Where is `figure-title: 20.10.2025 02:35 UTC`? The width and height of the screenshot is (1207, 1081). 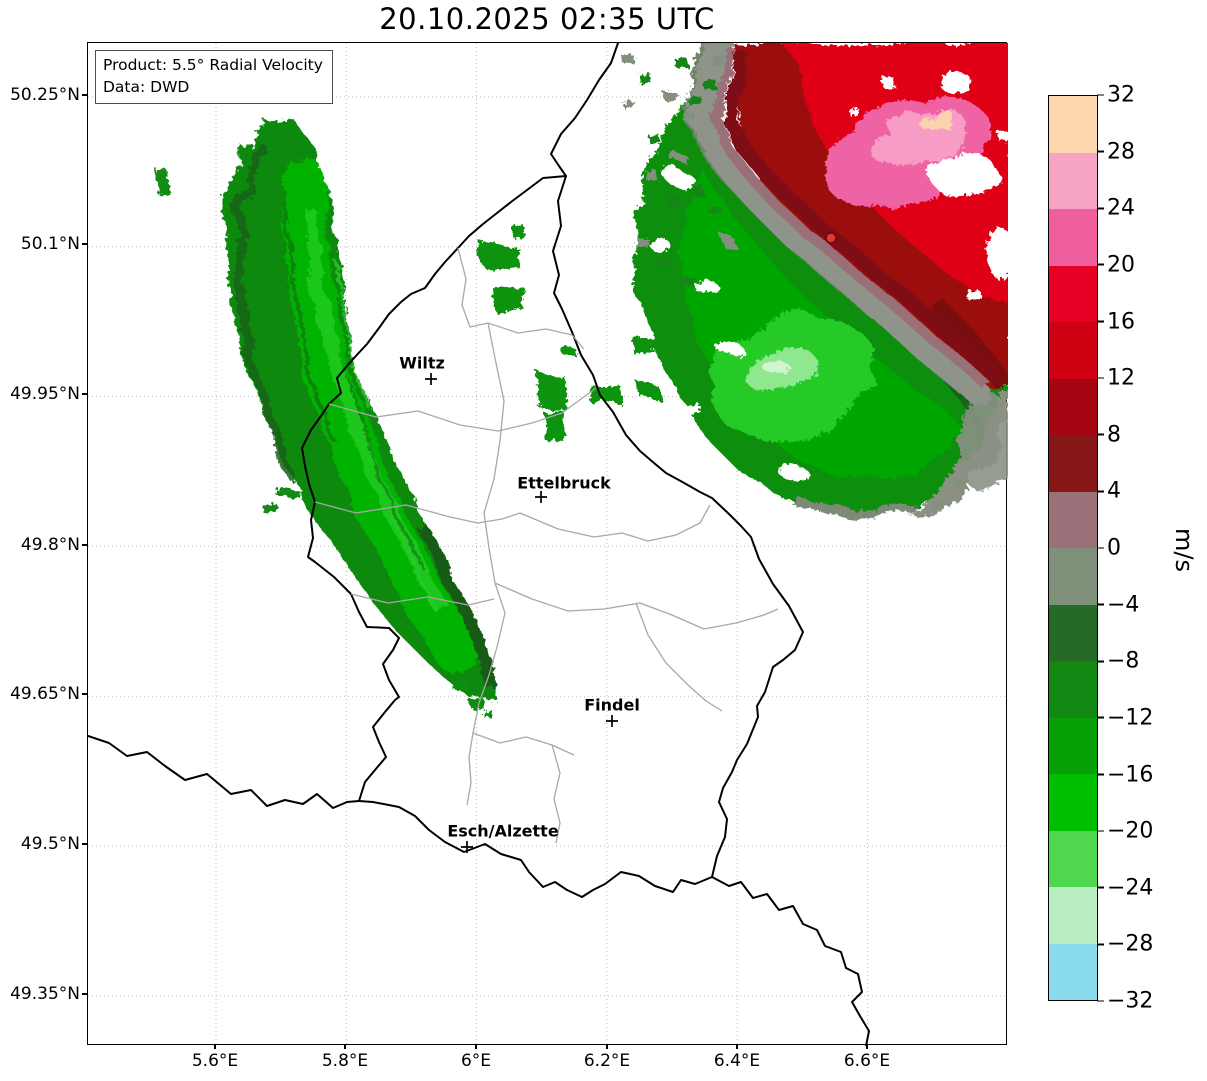 figure-title: 20.10.2025 02:35 UTC is located at coordinates (547, 19).